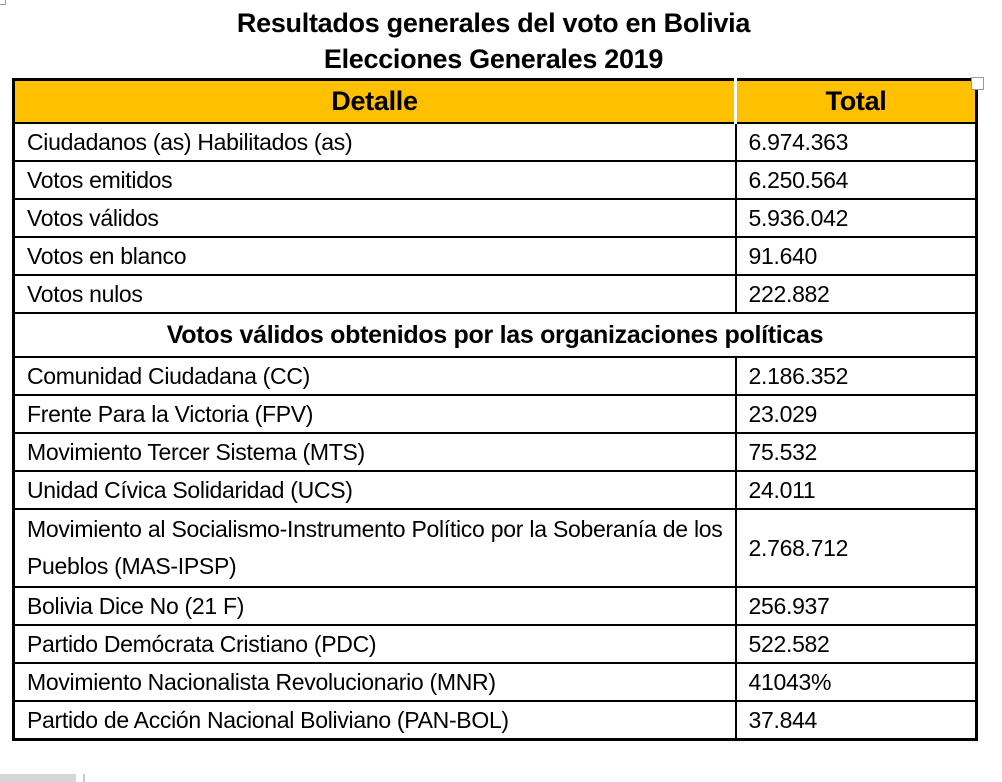 The width and height of the screenshot is (1002, 782). I want to click on table-move-handle-icon, so click(3, 2).